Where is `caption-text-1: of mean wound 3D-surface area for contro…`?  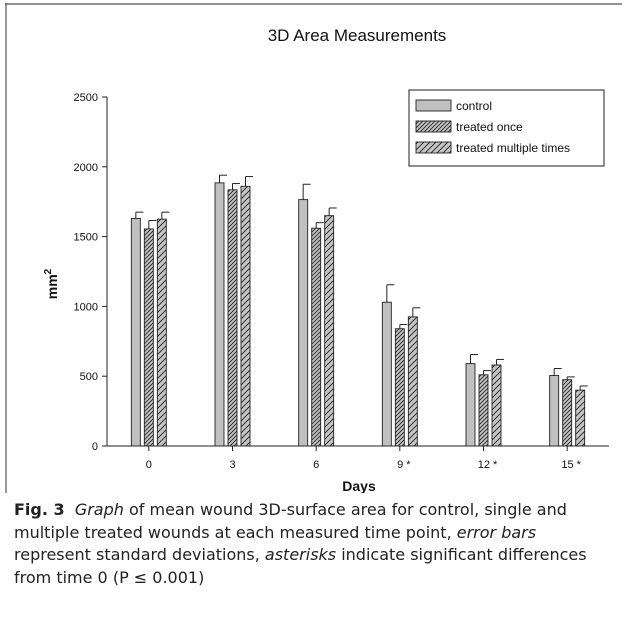
caption-text-1: of mean wound 3D-surface area for contro… is located at coordinates (290, 521).